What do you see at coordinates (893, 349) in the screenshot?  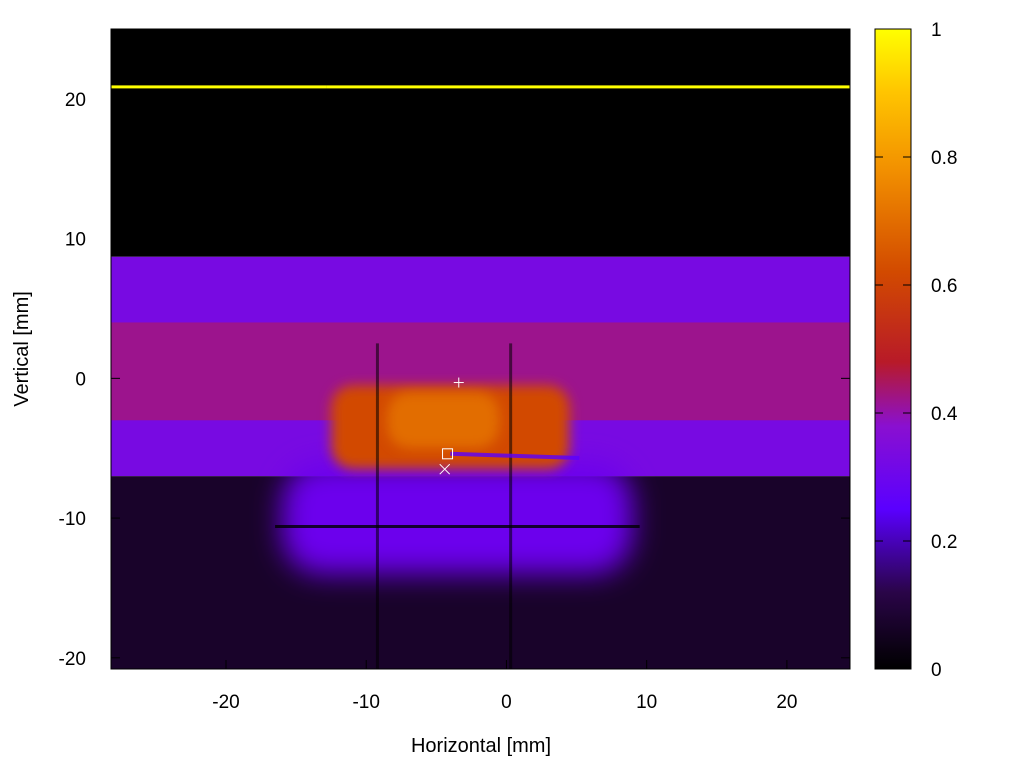 I see `colorbar` at bounding box center [893, 349].